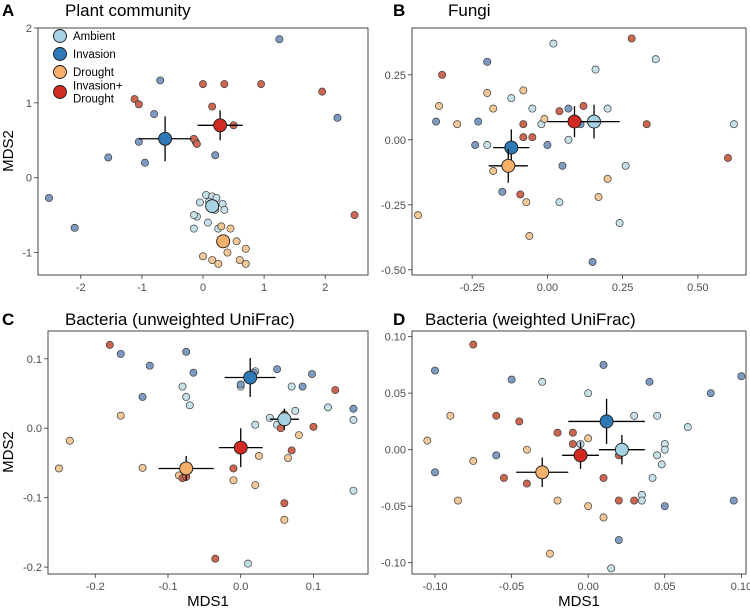 This screenshot has width=750, height=614. What do you see at coordinates (180, 319) in the screenshot?
I see `panel-title: Bacteria (unweighted UniFrac)` at bounding box center [180, 319].